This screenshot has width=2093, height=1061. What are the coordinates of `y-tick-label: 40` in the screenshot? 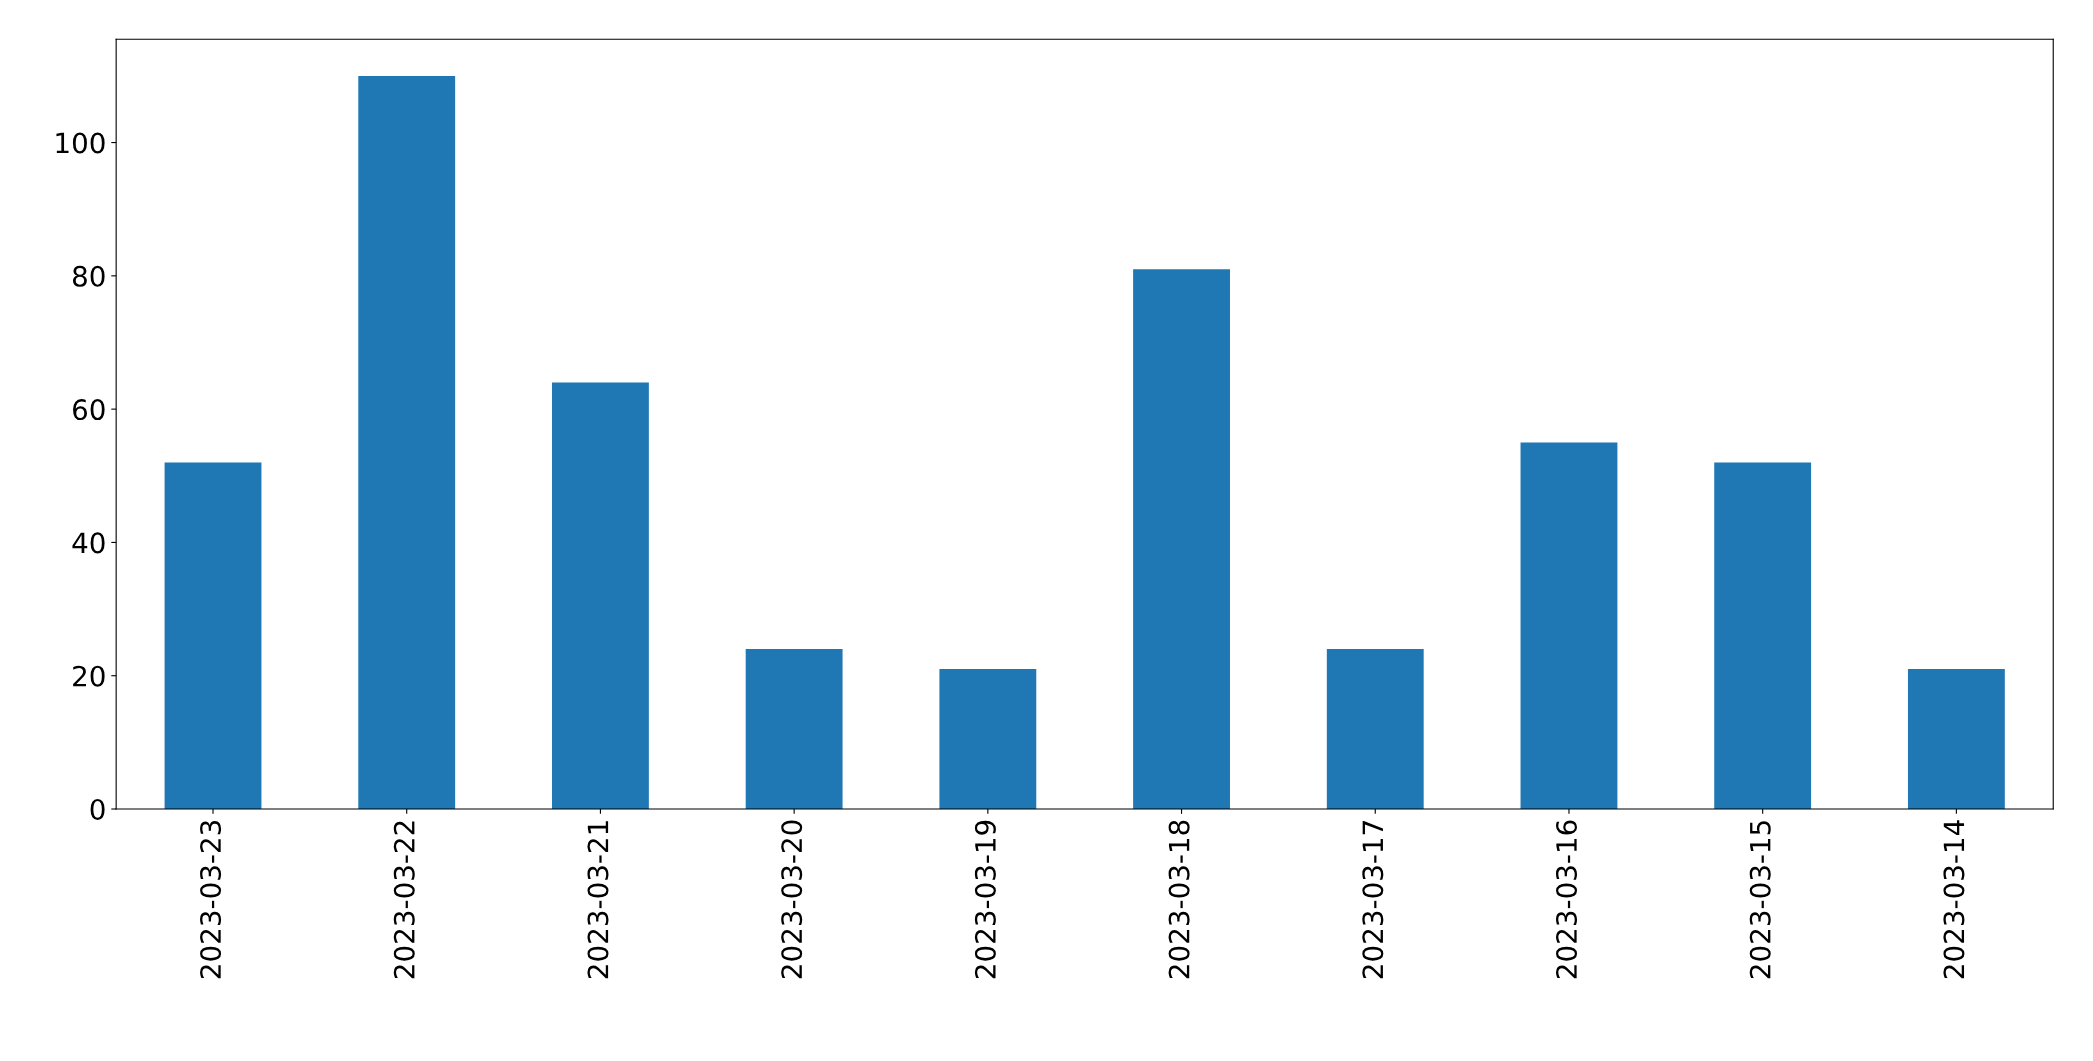 It's located at (88, 543).